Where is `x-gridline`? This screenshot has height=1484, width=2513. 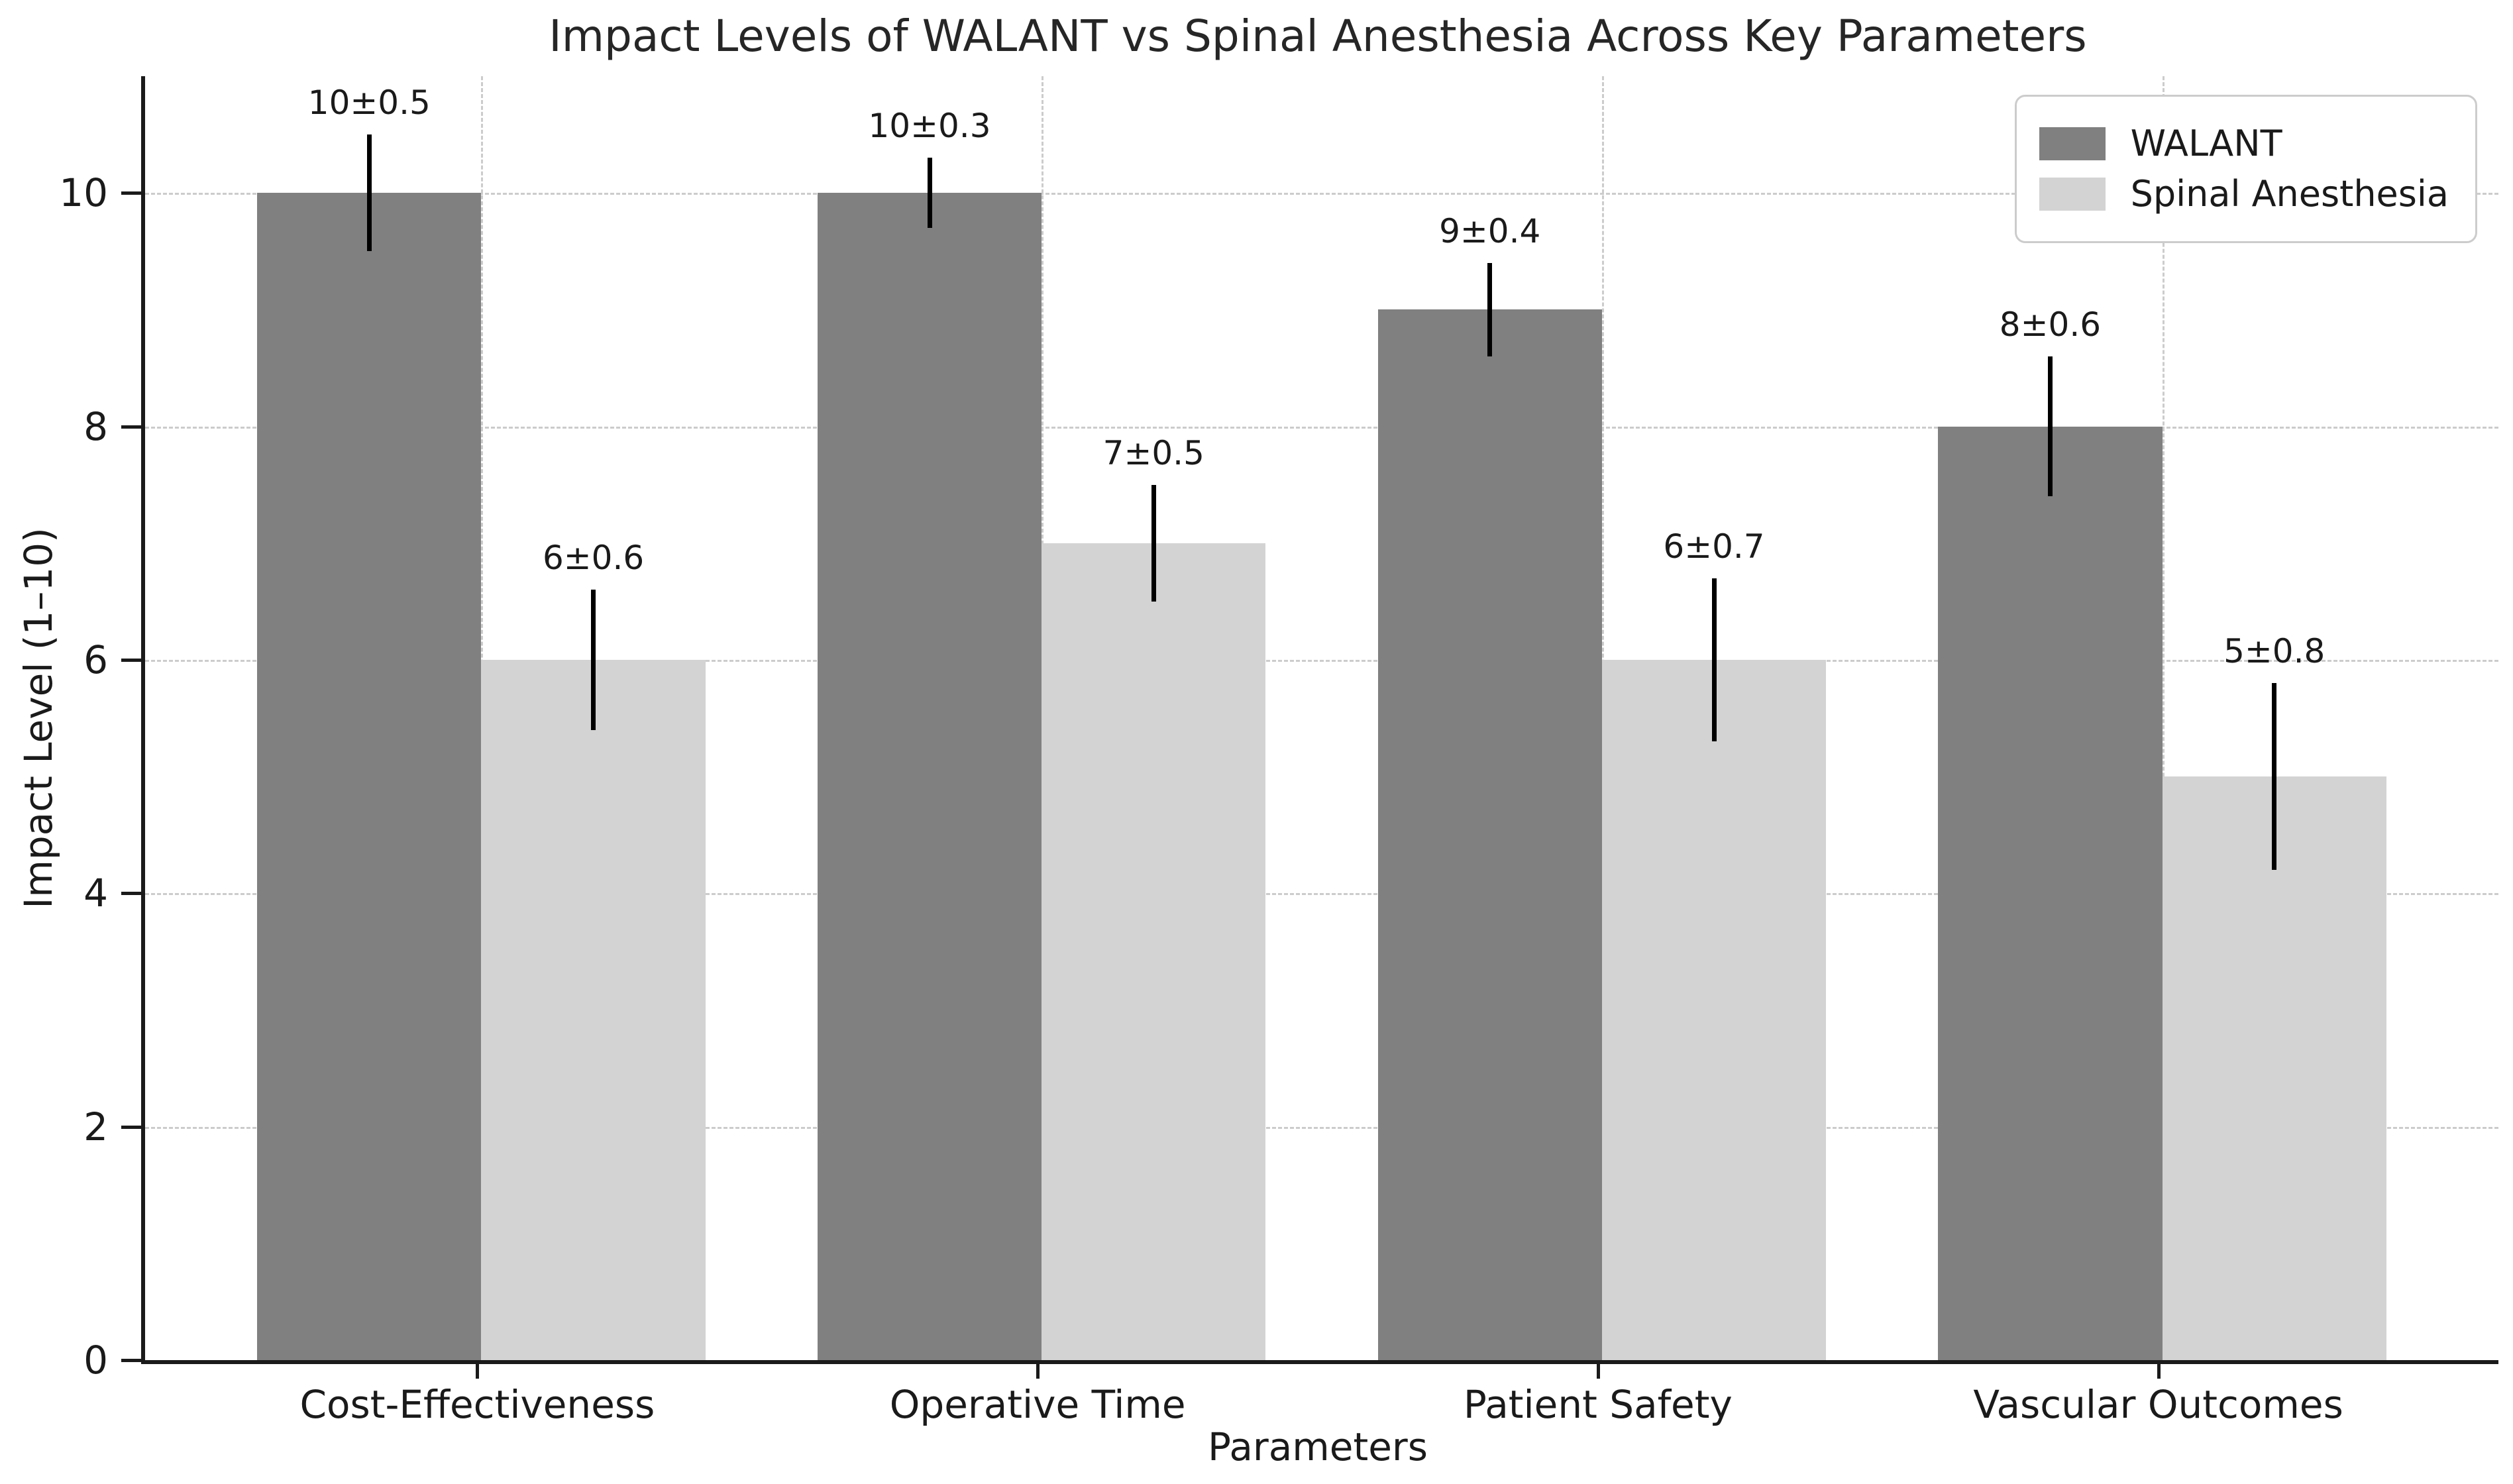 x-gridline is located at coordinates (2163, 718).